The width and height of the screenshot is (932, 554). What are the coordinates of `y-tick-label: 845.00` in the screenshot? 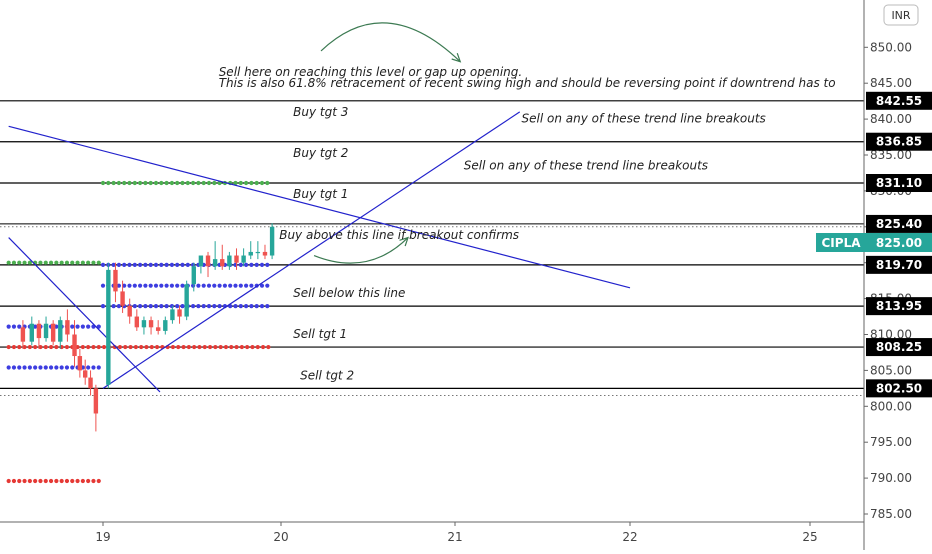 It's located at (891, 83).